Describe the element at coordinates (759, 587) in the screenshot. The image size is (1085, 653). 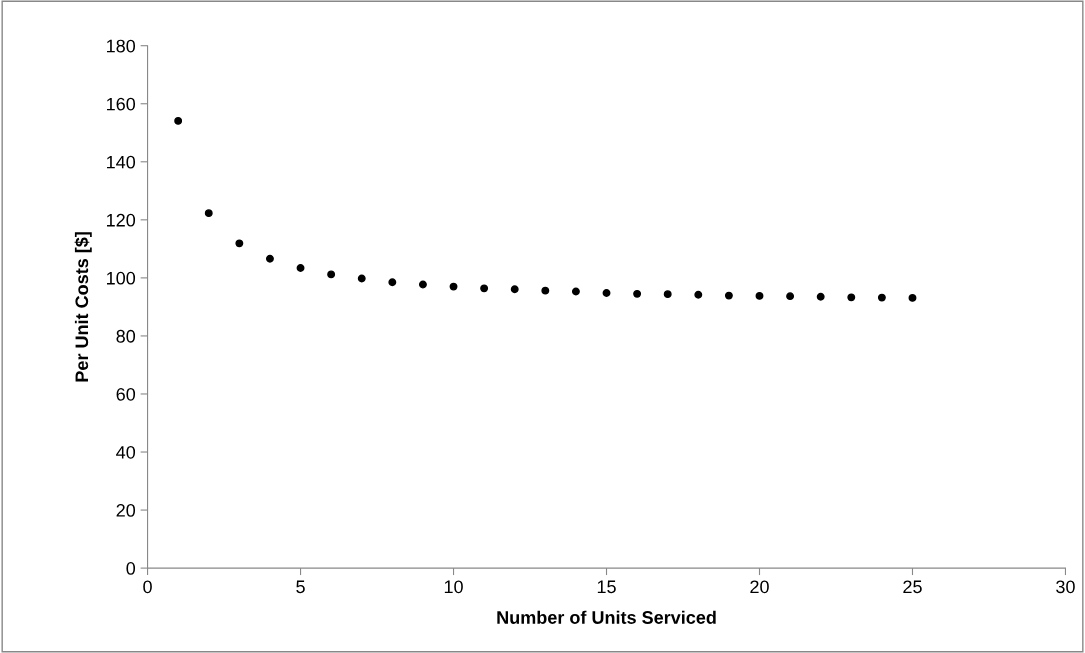
I see `x-tick-label: 20` at that location.